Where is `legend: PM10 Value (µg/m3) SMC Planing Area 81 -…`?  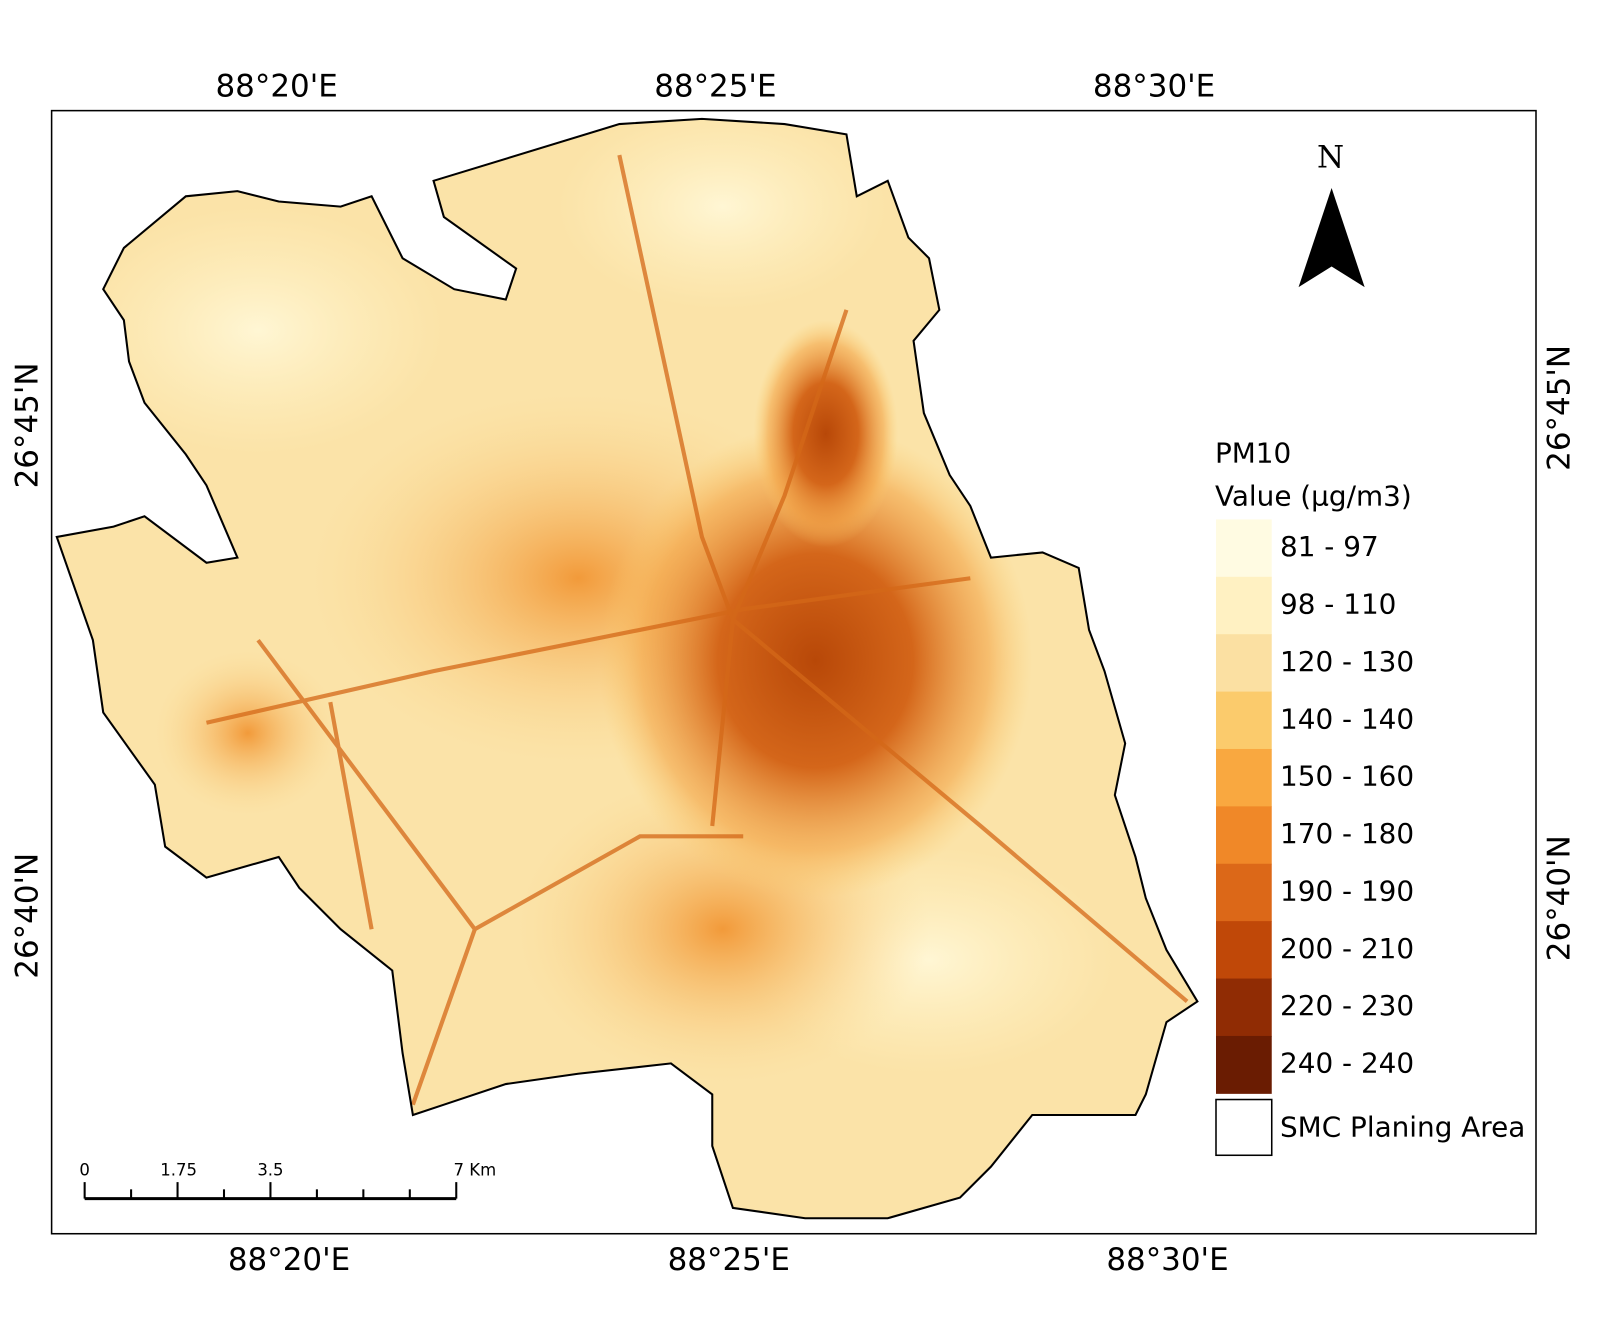
legend: PM10 Value (µg/m3) SMC Planing Area 81 -… is located at coordinates (1370, 796).